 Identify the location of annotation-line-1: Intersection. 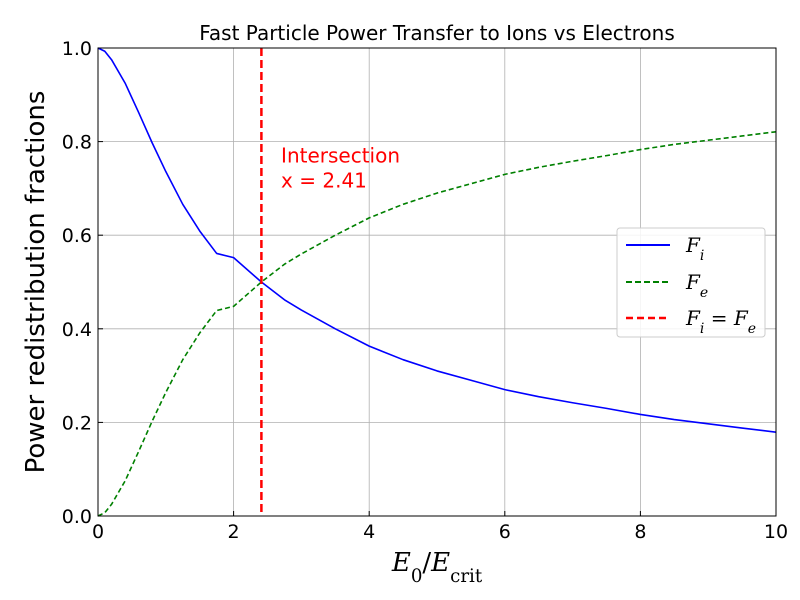
(340, 156).